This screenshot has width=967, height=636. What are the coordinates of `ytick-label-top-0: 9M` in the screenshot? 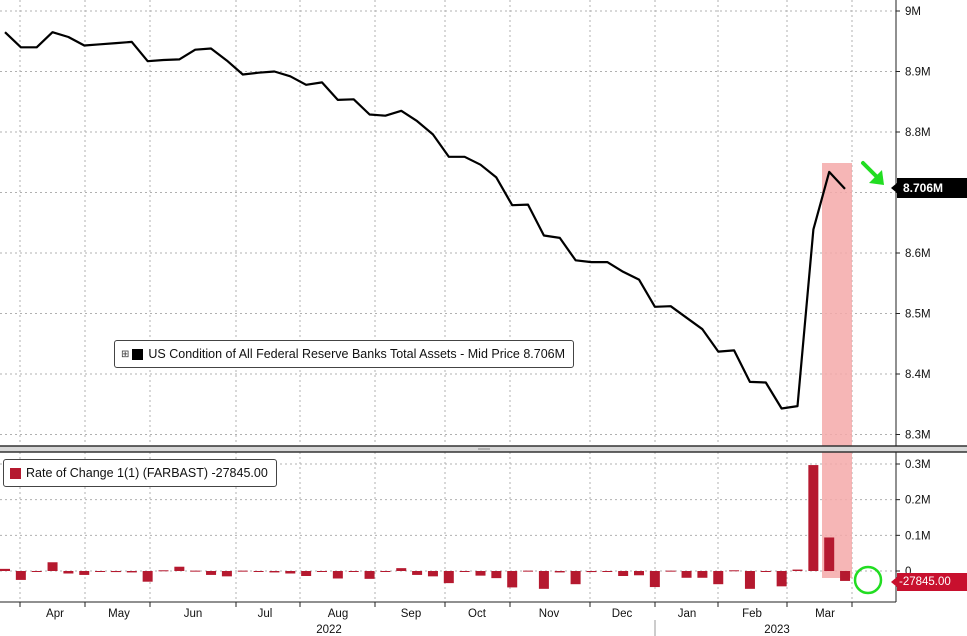 It's located at (913, 12).